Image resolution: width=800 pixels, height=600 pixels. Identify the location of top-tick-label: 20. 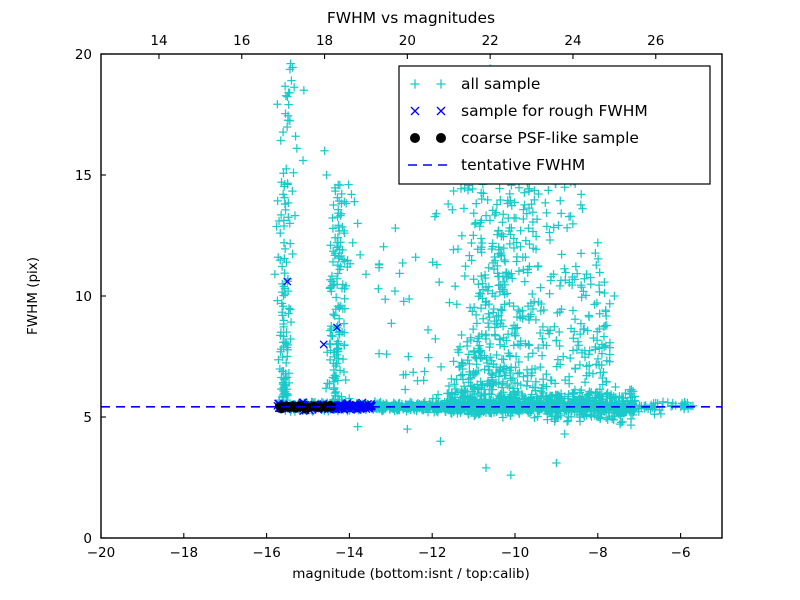
(407, 41).